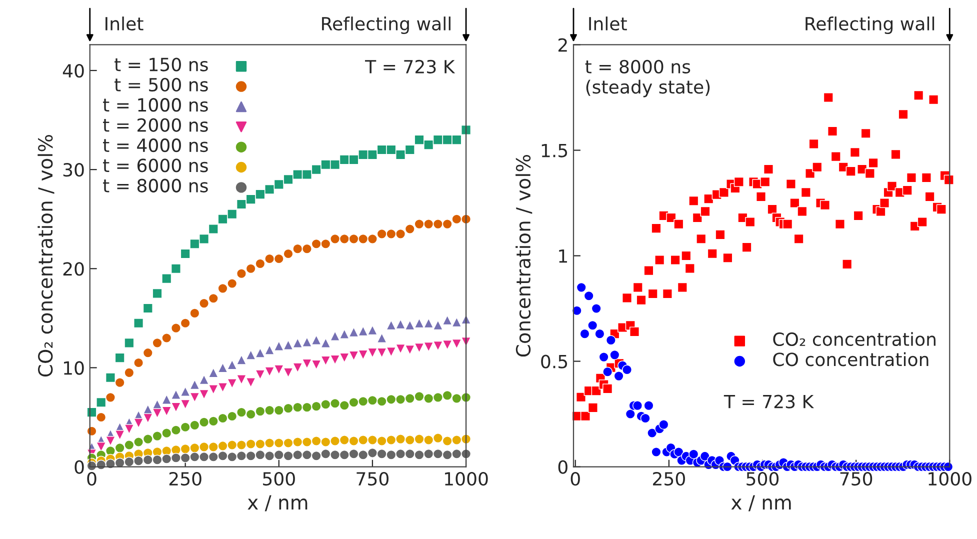 This screenshot has height=539, width=977. What do you see at coordinates (761, 503) in the screenshot?
I see `x-axis-title: x / nm` at bounding box center [761, 503].